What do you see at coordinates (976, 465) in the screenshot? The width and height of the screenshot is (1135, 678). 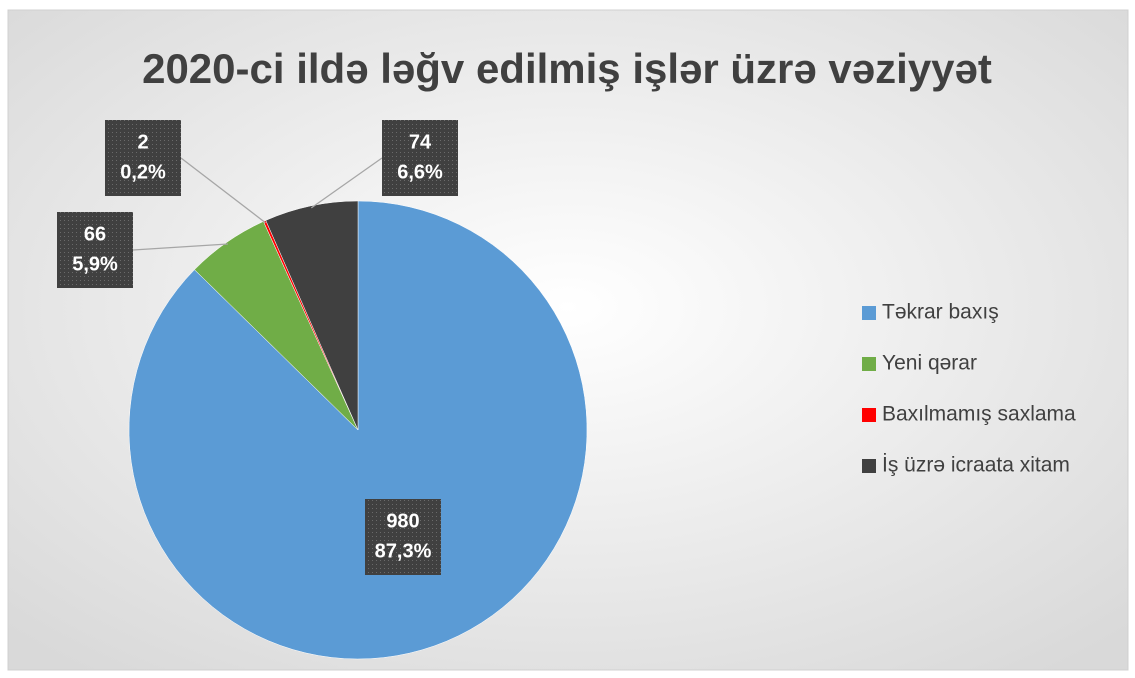 I see `legend-label: İş üzrə icraata xitam` at bounding box center [976, 465].